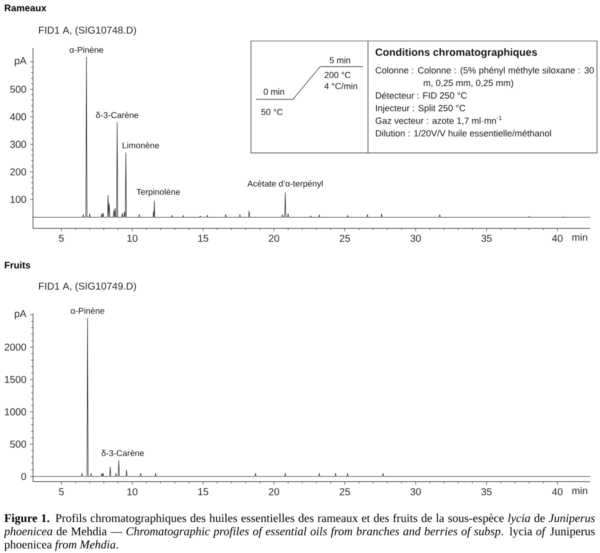  I want to click on y-tick-label: 400, so click(18, 116).